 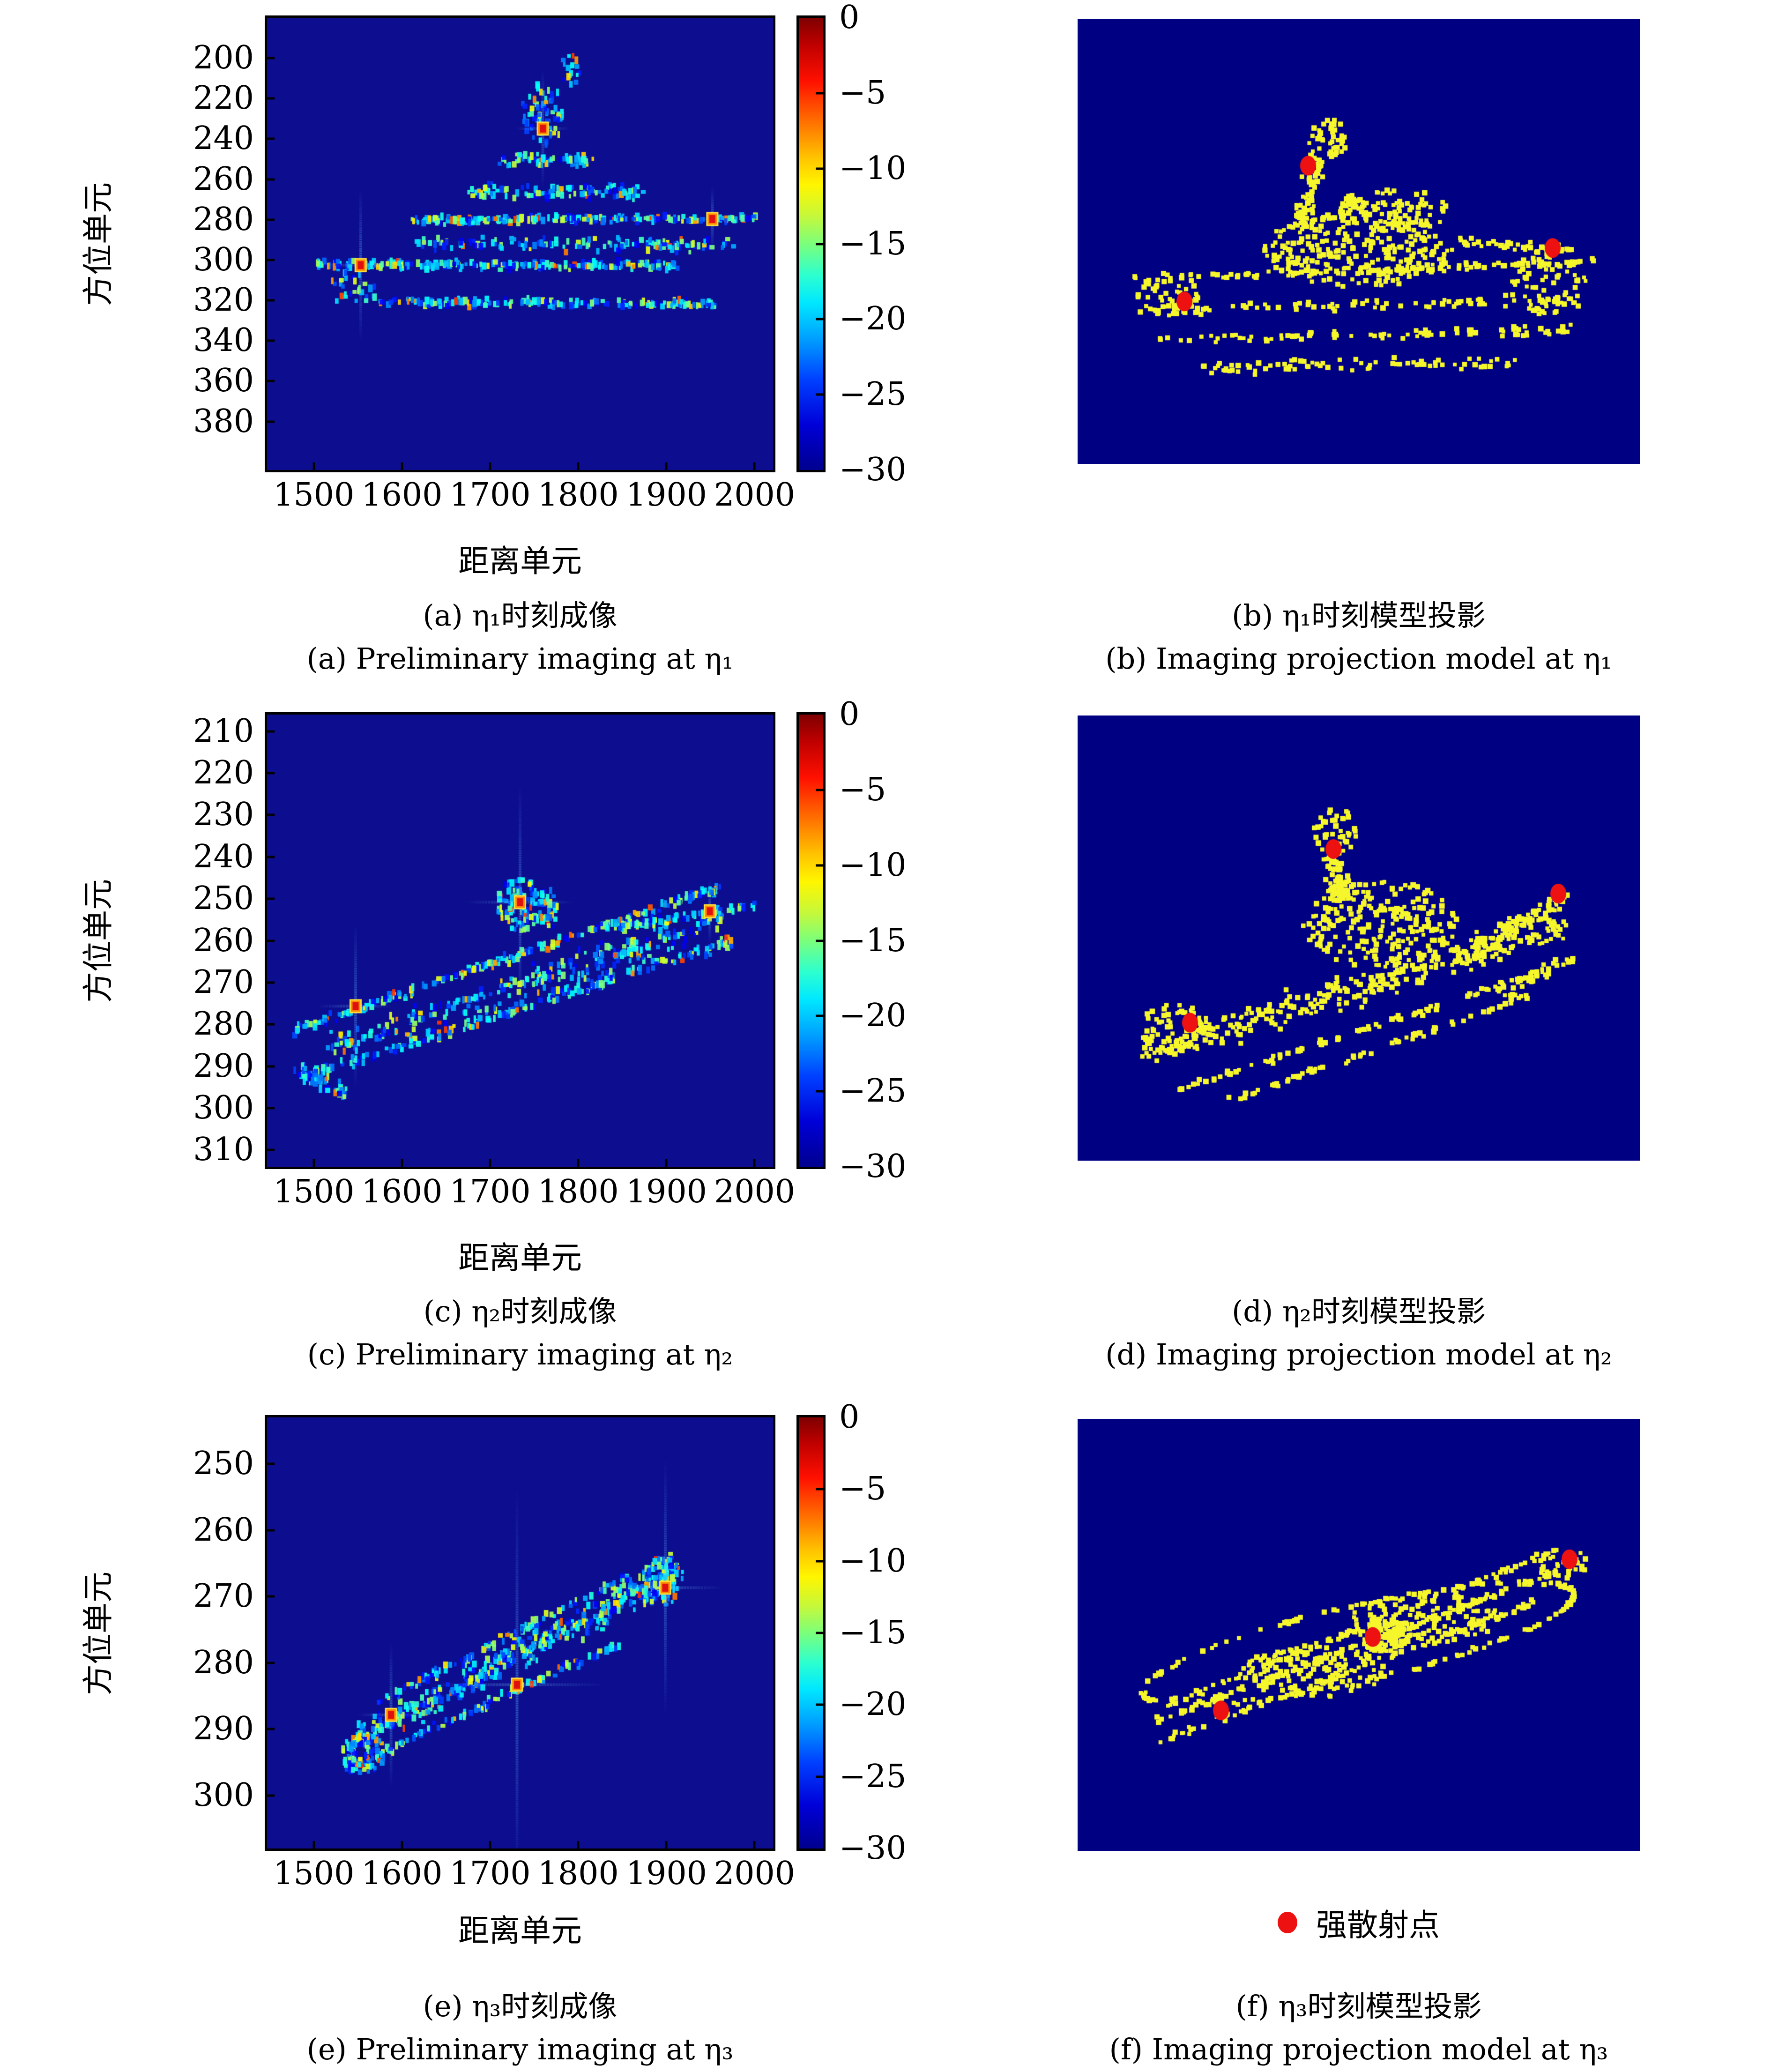 What do you see at coordinates (223, 1066) in the screenshot?
I see `y-tick-label: 290` at bounding box center [223, 1066].